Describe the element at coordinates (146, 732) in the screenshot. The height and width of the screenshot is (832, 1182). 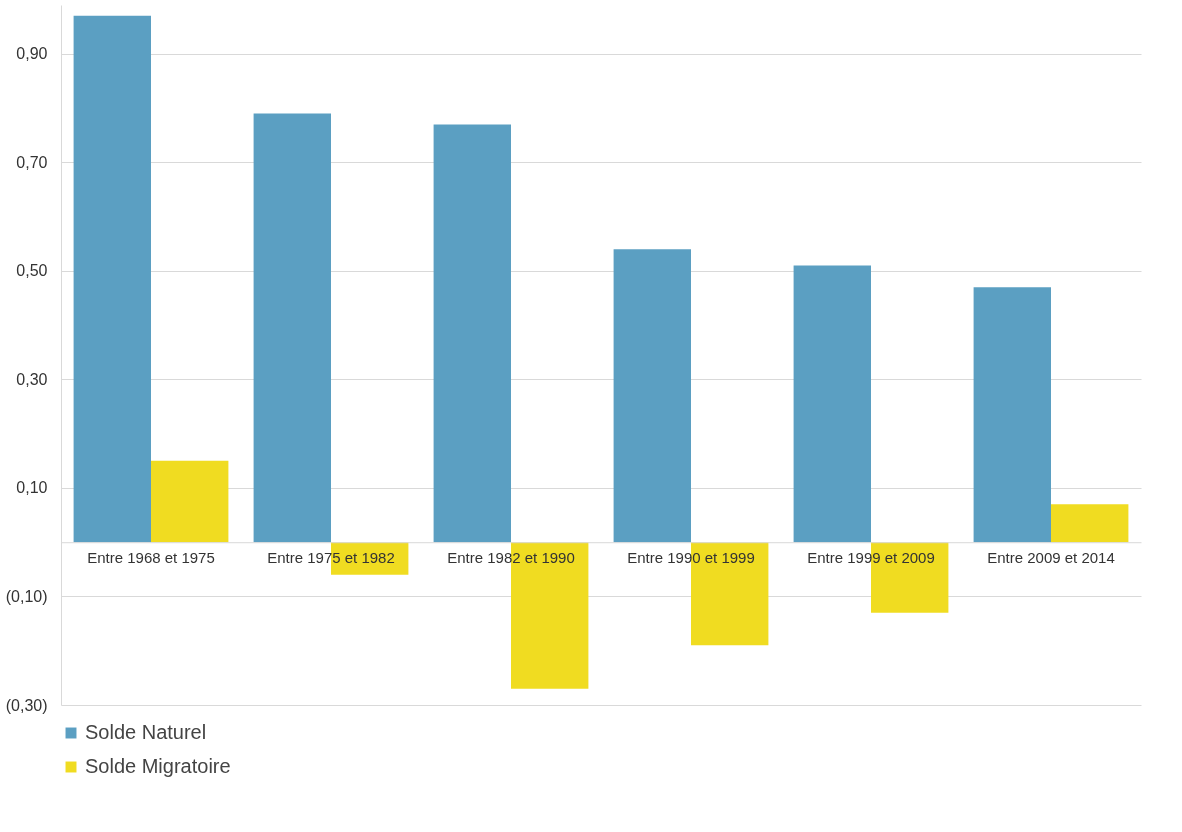
I see `legend-label: Solde Naturel` at that location.